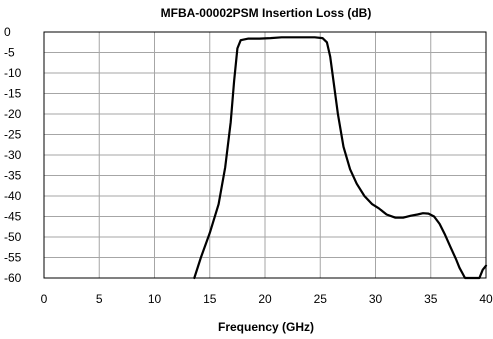 The width and height of the screenshot is (493, 339). What do you see at coordinates (13, 176) in the screenshot?
I see `y-tick-label: -35` at bounding box center [13, 176].